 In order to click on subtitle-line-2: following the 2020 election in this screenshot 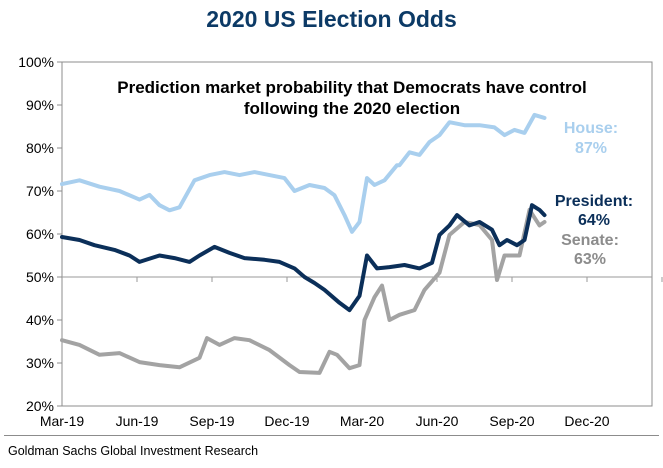, I will do `click(352, 108)`.